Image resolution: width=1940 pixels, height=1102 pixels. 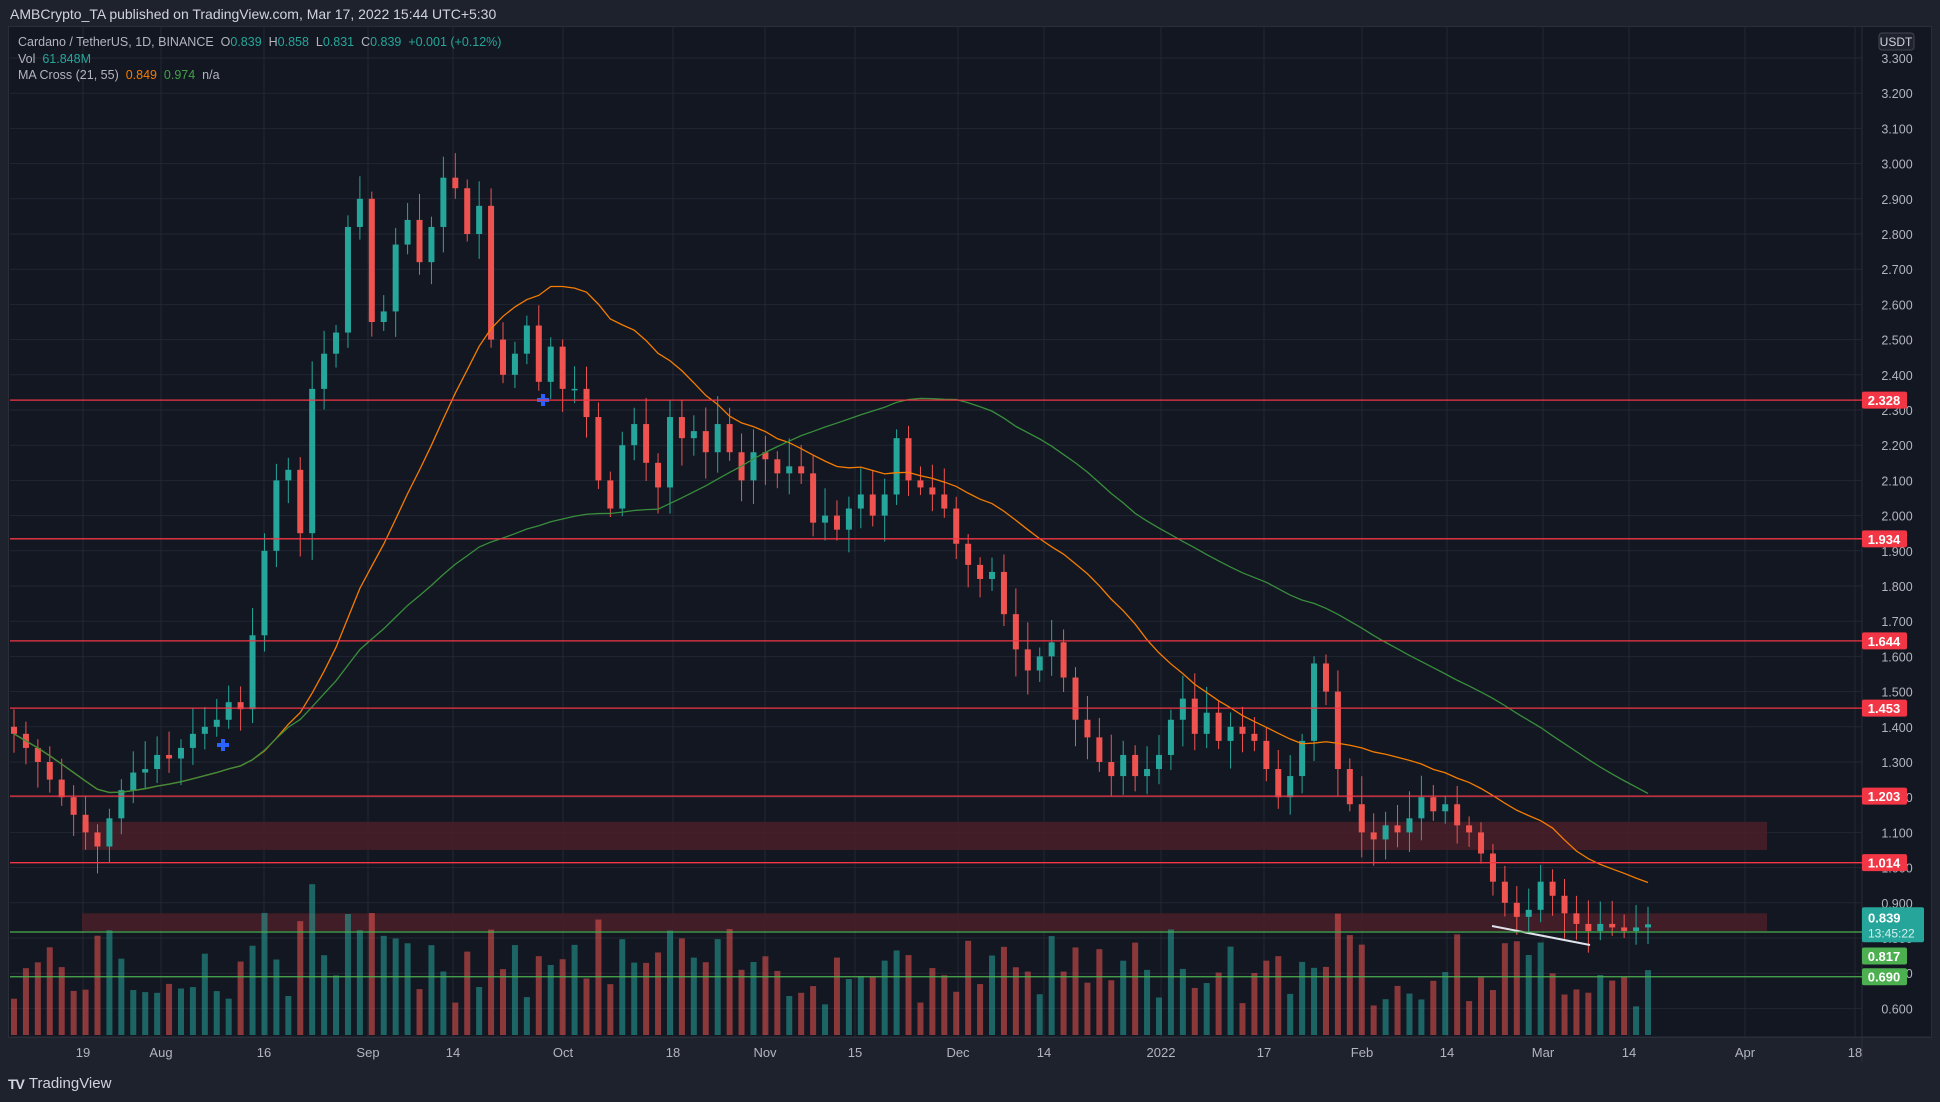 What do you see at coordinates (246, 42) in the screenshot?
I see `open-value: 0.839` at bounding box center [246, 42].